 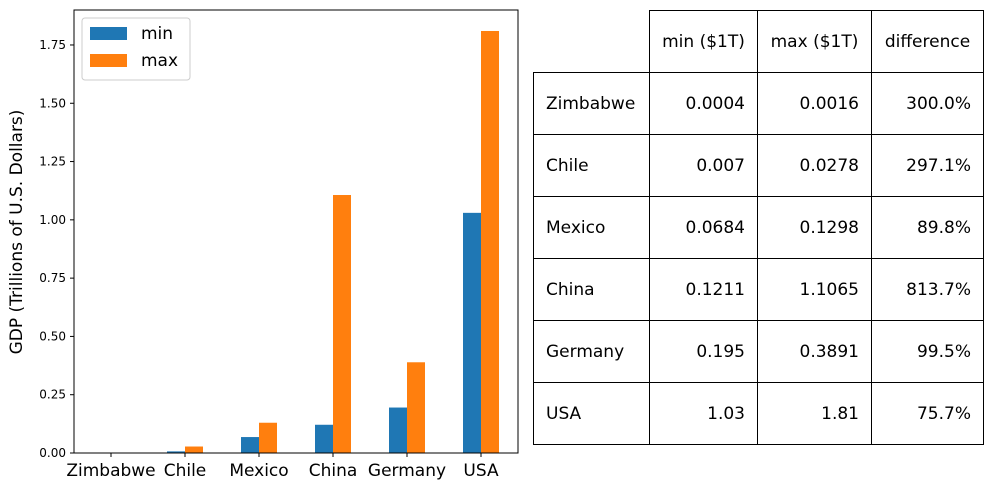 What do you see at coordinates (17, 232) in the screenshot?
I see `y-axis-label: GDP (Trillions of U.S. Dollars)` at bounding box center [17, 232].